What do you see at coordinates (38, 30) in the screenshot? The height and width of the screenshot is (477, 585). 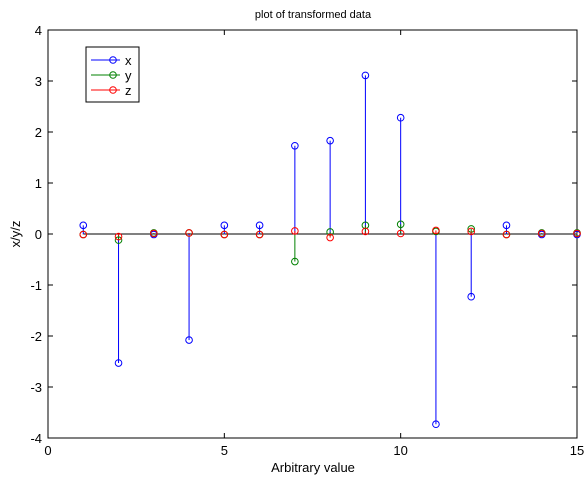 I see `y-tick-label: 4` at bounding box center [38, 30].